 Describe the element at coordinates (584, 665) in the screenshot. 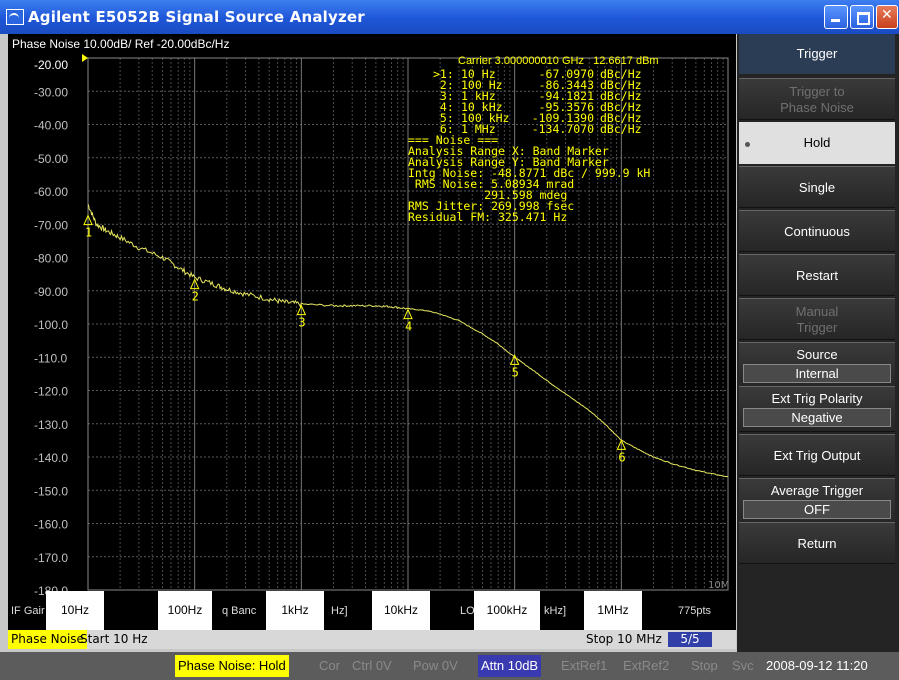

I see `extref1-status: ExtRef1` at that location.